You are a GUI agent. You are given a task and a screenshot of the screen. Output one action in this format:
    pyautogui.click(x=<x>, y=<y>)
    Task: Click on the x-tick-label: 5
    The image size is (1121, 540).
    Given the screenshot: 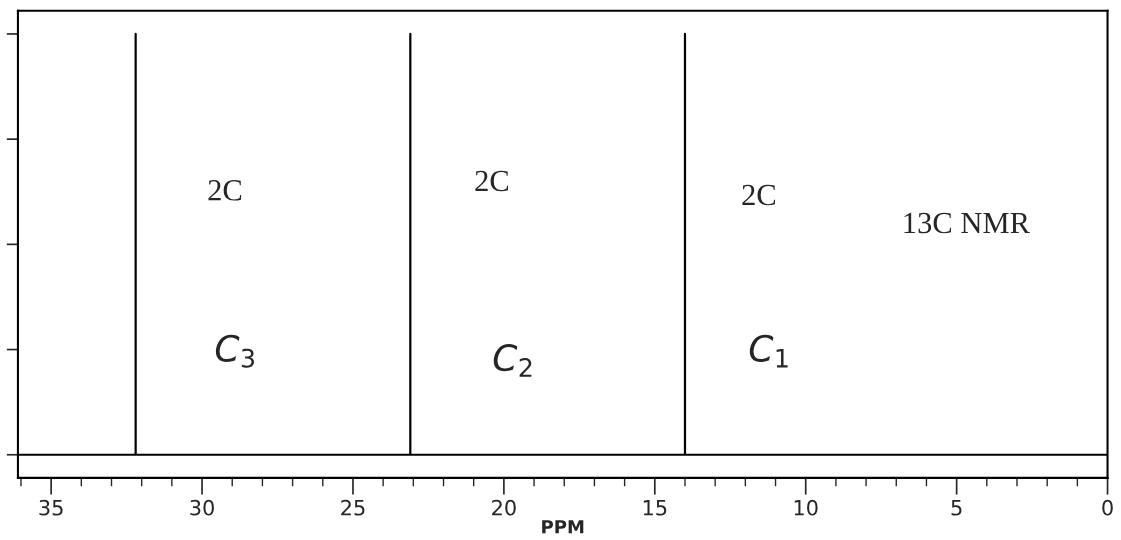 What is the action you would take?
    pyautogui.click(x=956, y=508)
    